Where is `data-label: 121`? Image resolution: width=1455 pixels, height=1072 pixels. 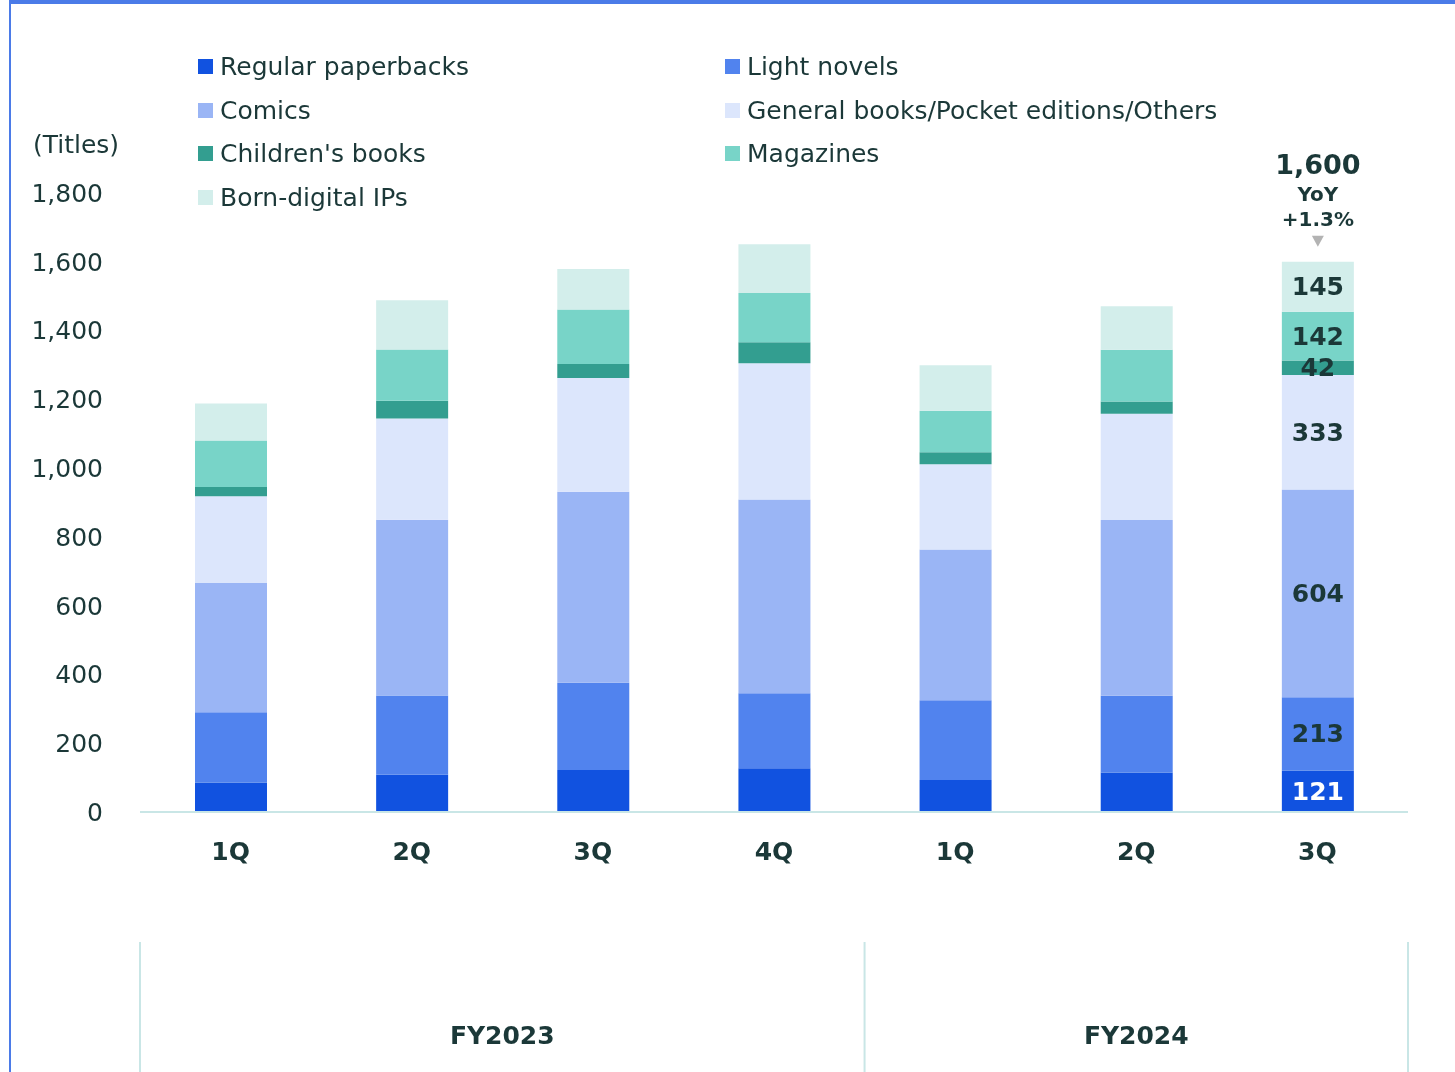
data-label: 121 is located at coordinates (1317, 791).